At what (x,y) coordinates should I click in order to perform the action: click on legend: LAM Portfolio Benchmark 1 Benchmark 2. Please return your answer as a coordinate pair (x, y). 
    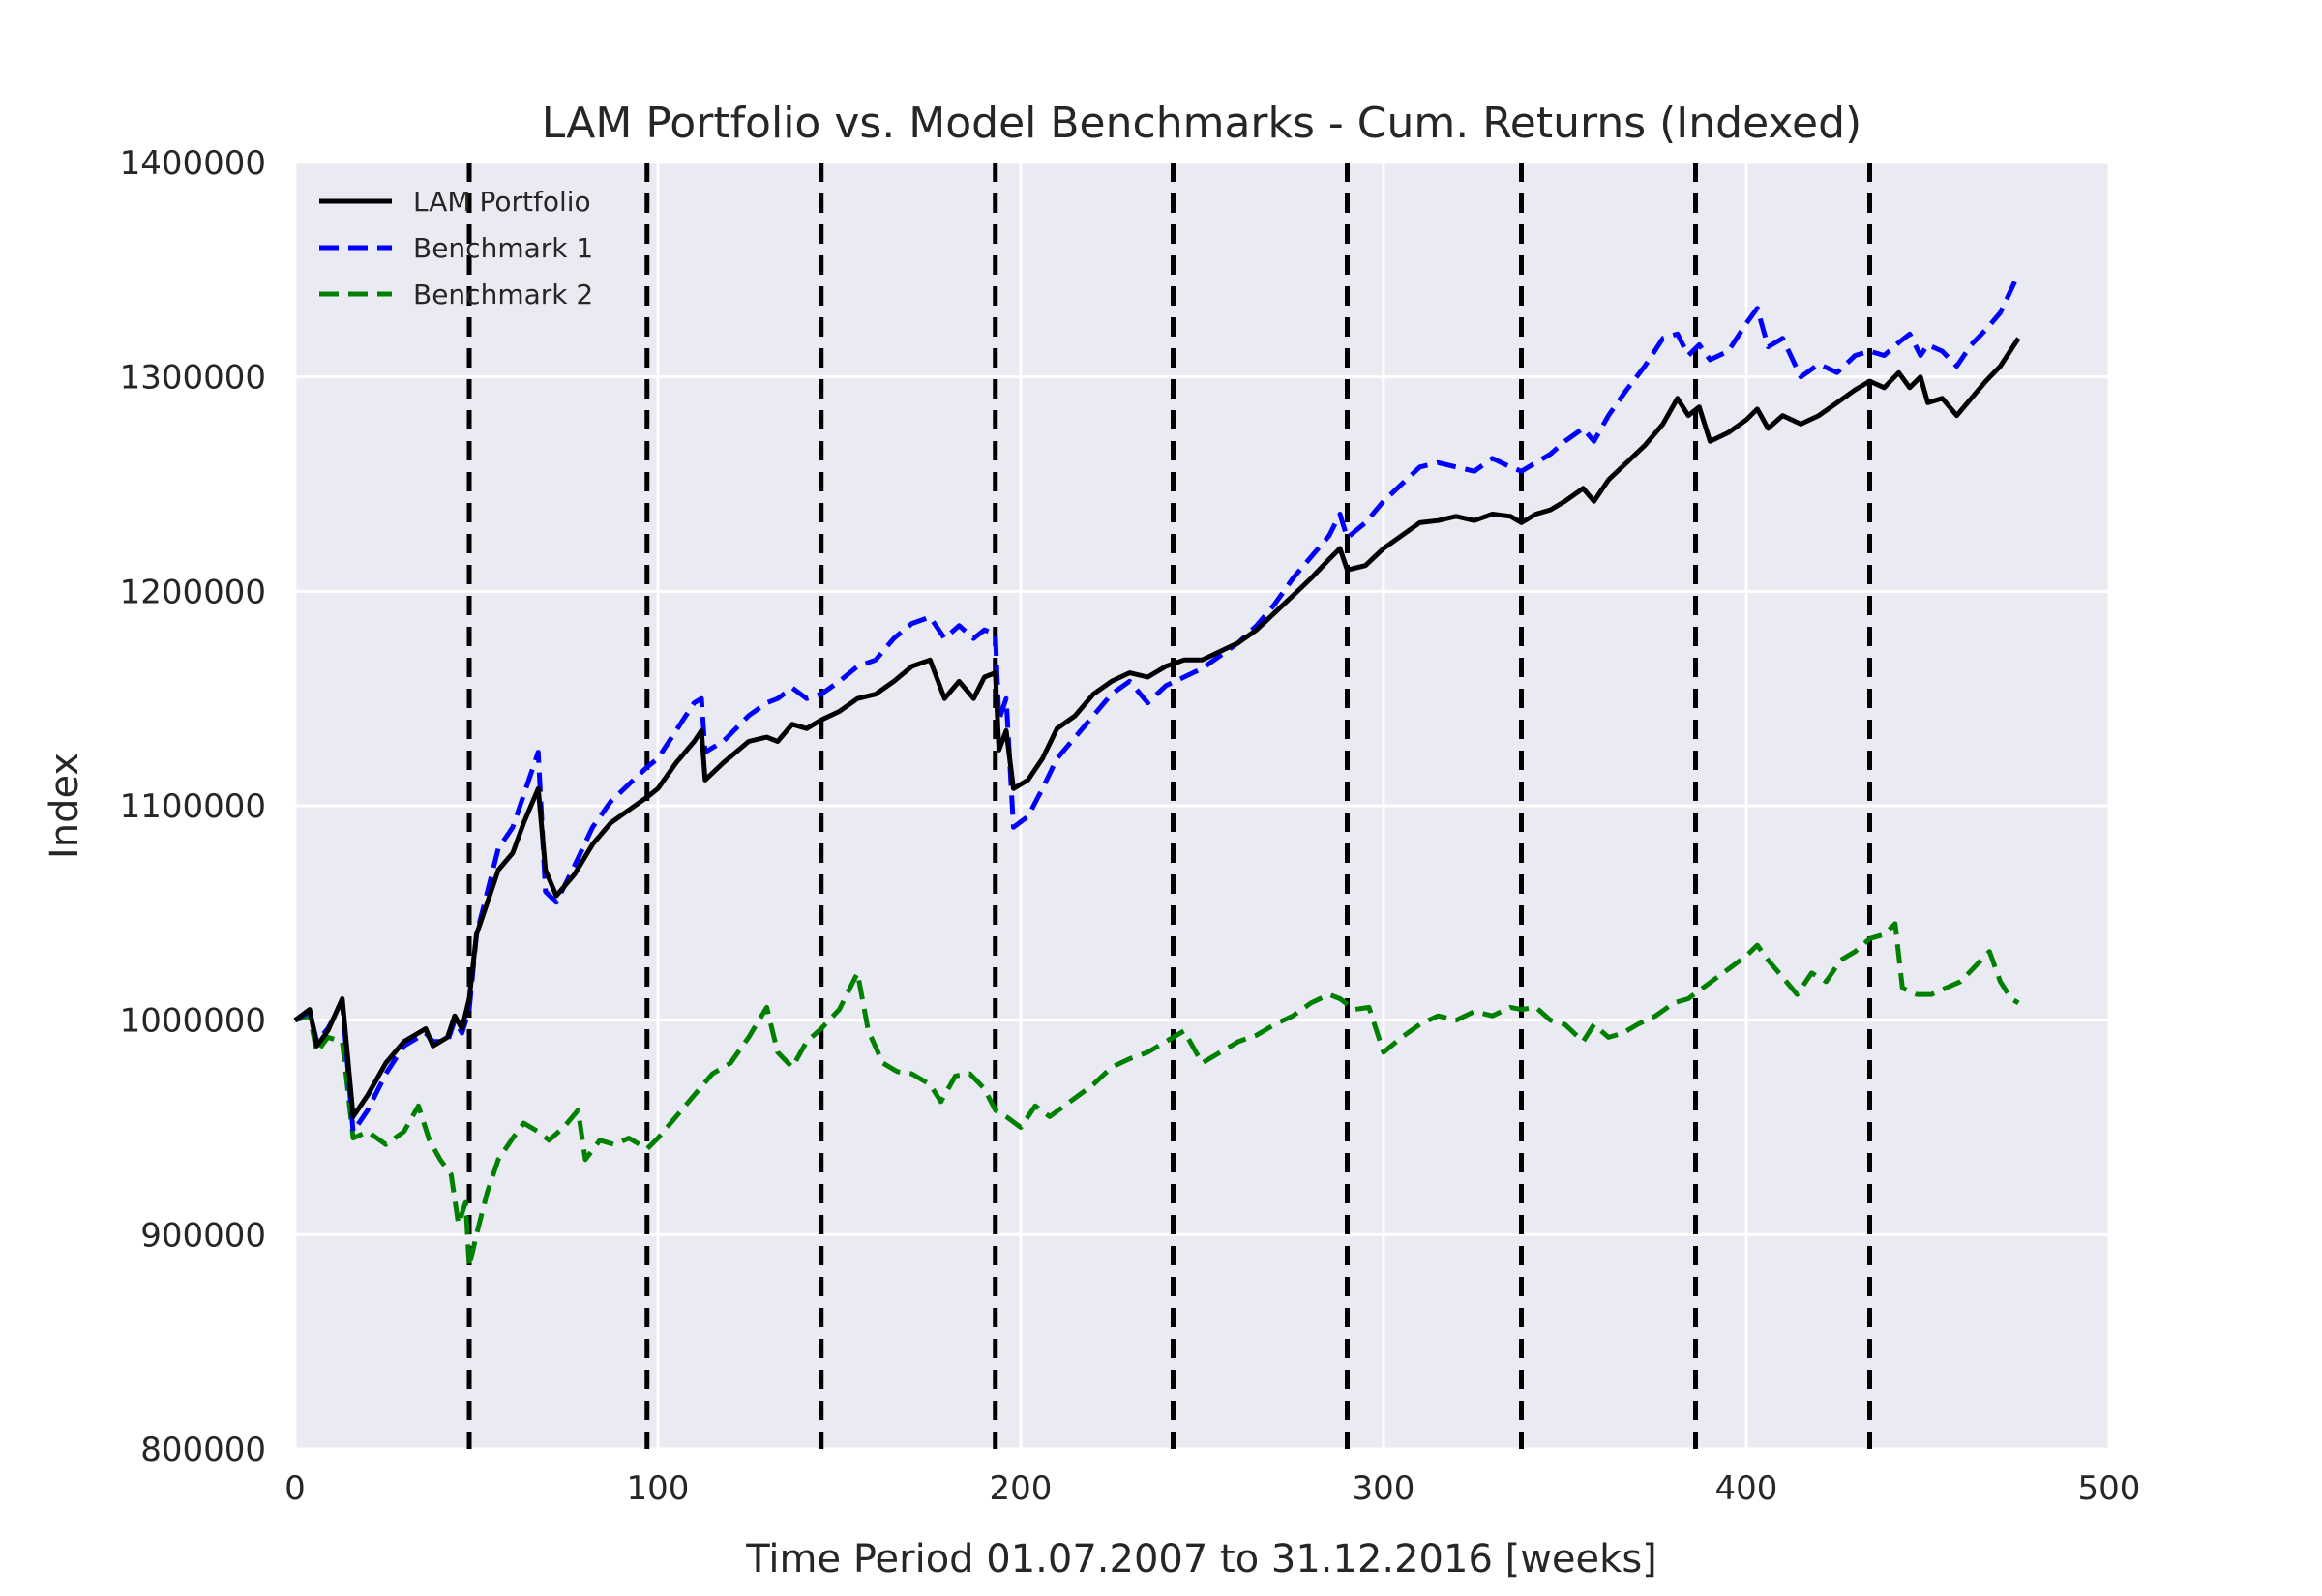
    Looking at the image, I should click on (456, 248).